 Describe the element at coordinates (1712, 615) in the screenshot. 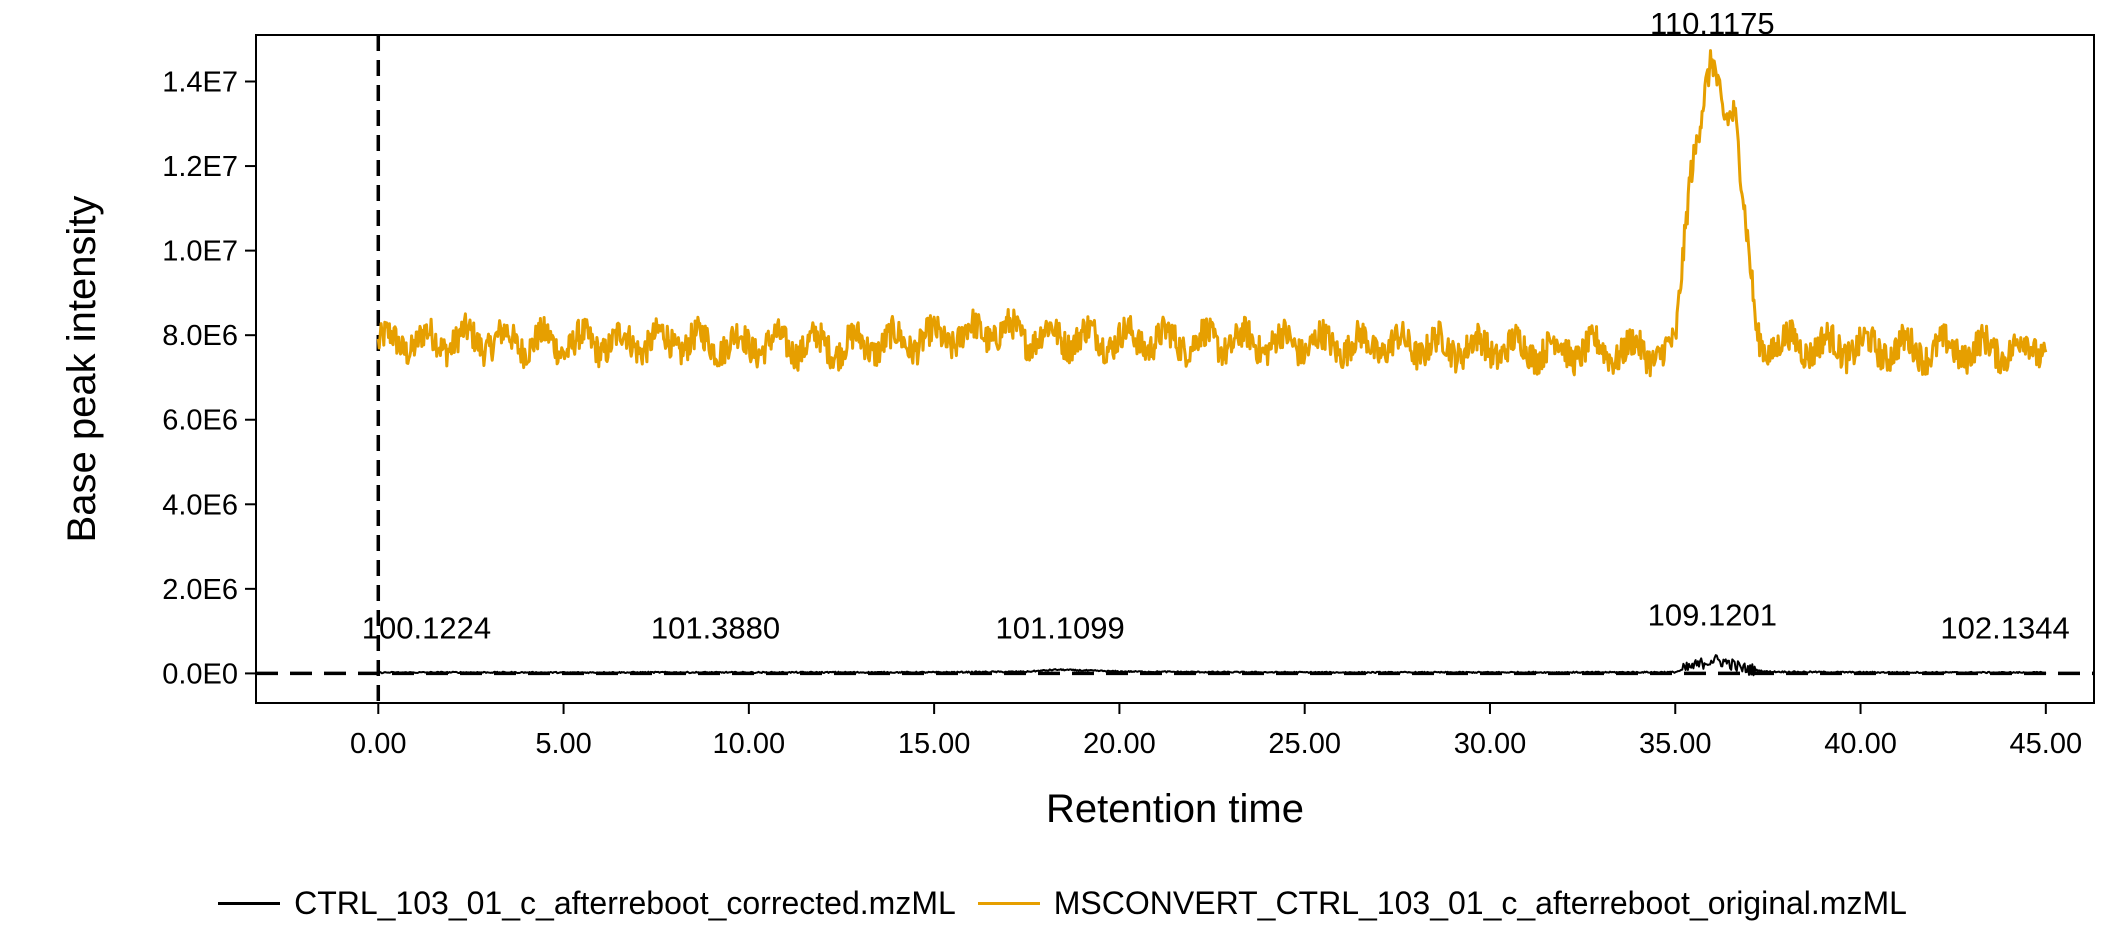

I see `peak-annotation: 109.1201` at that location.